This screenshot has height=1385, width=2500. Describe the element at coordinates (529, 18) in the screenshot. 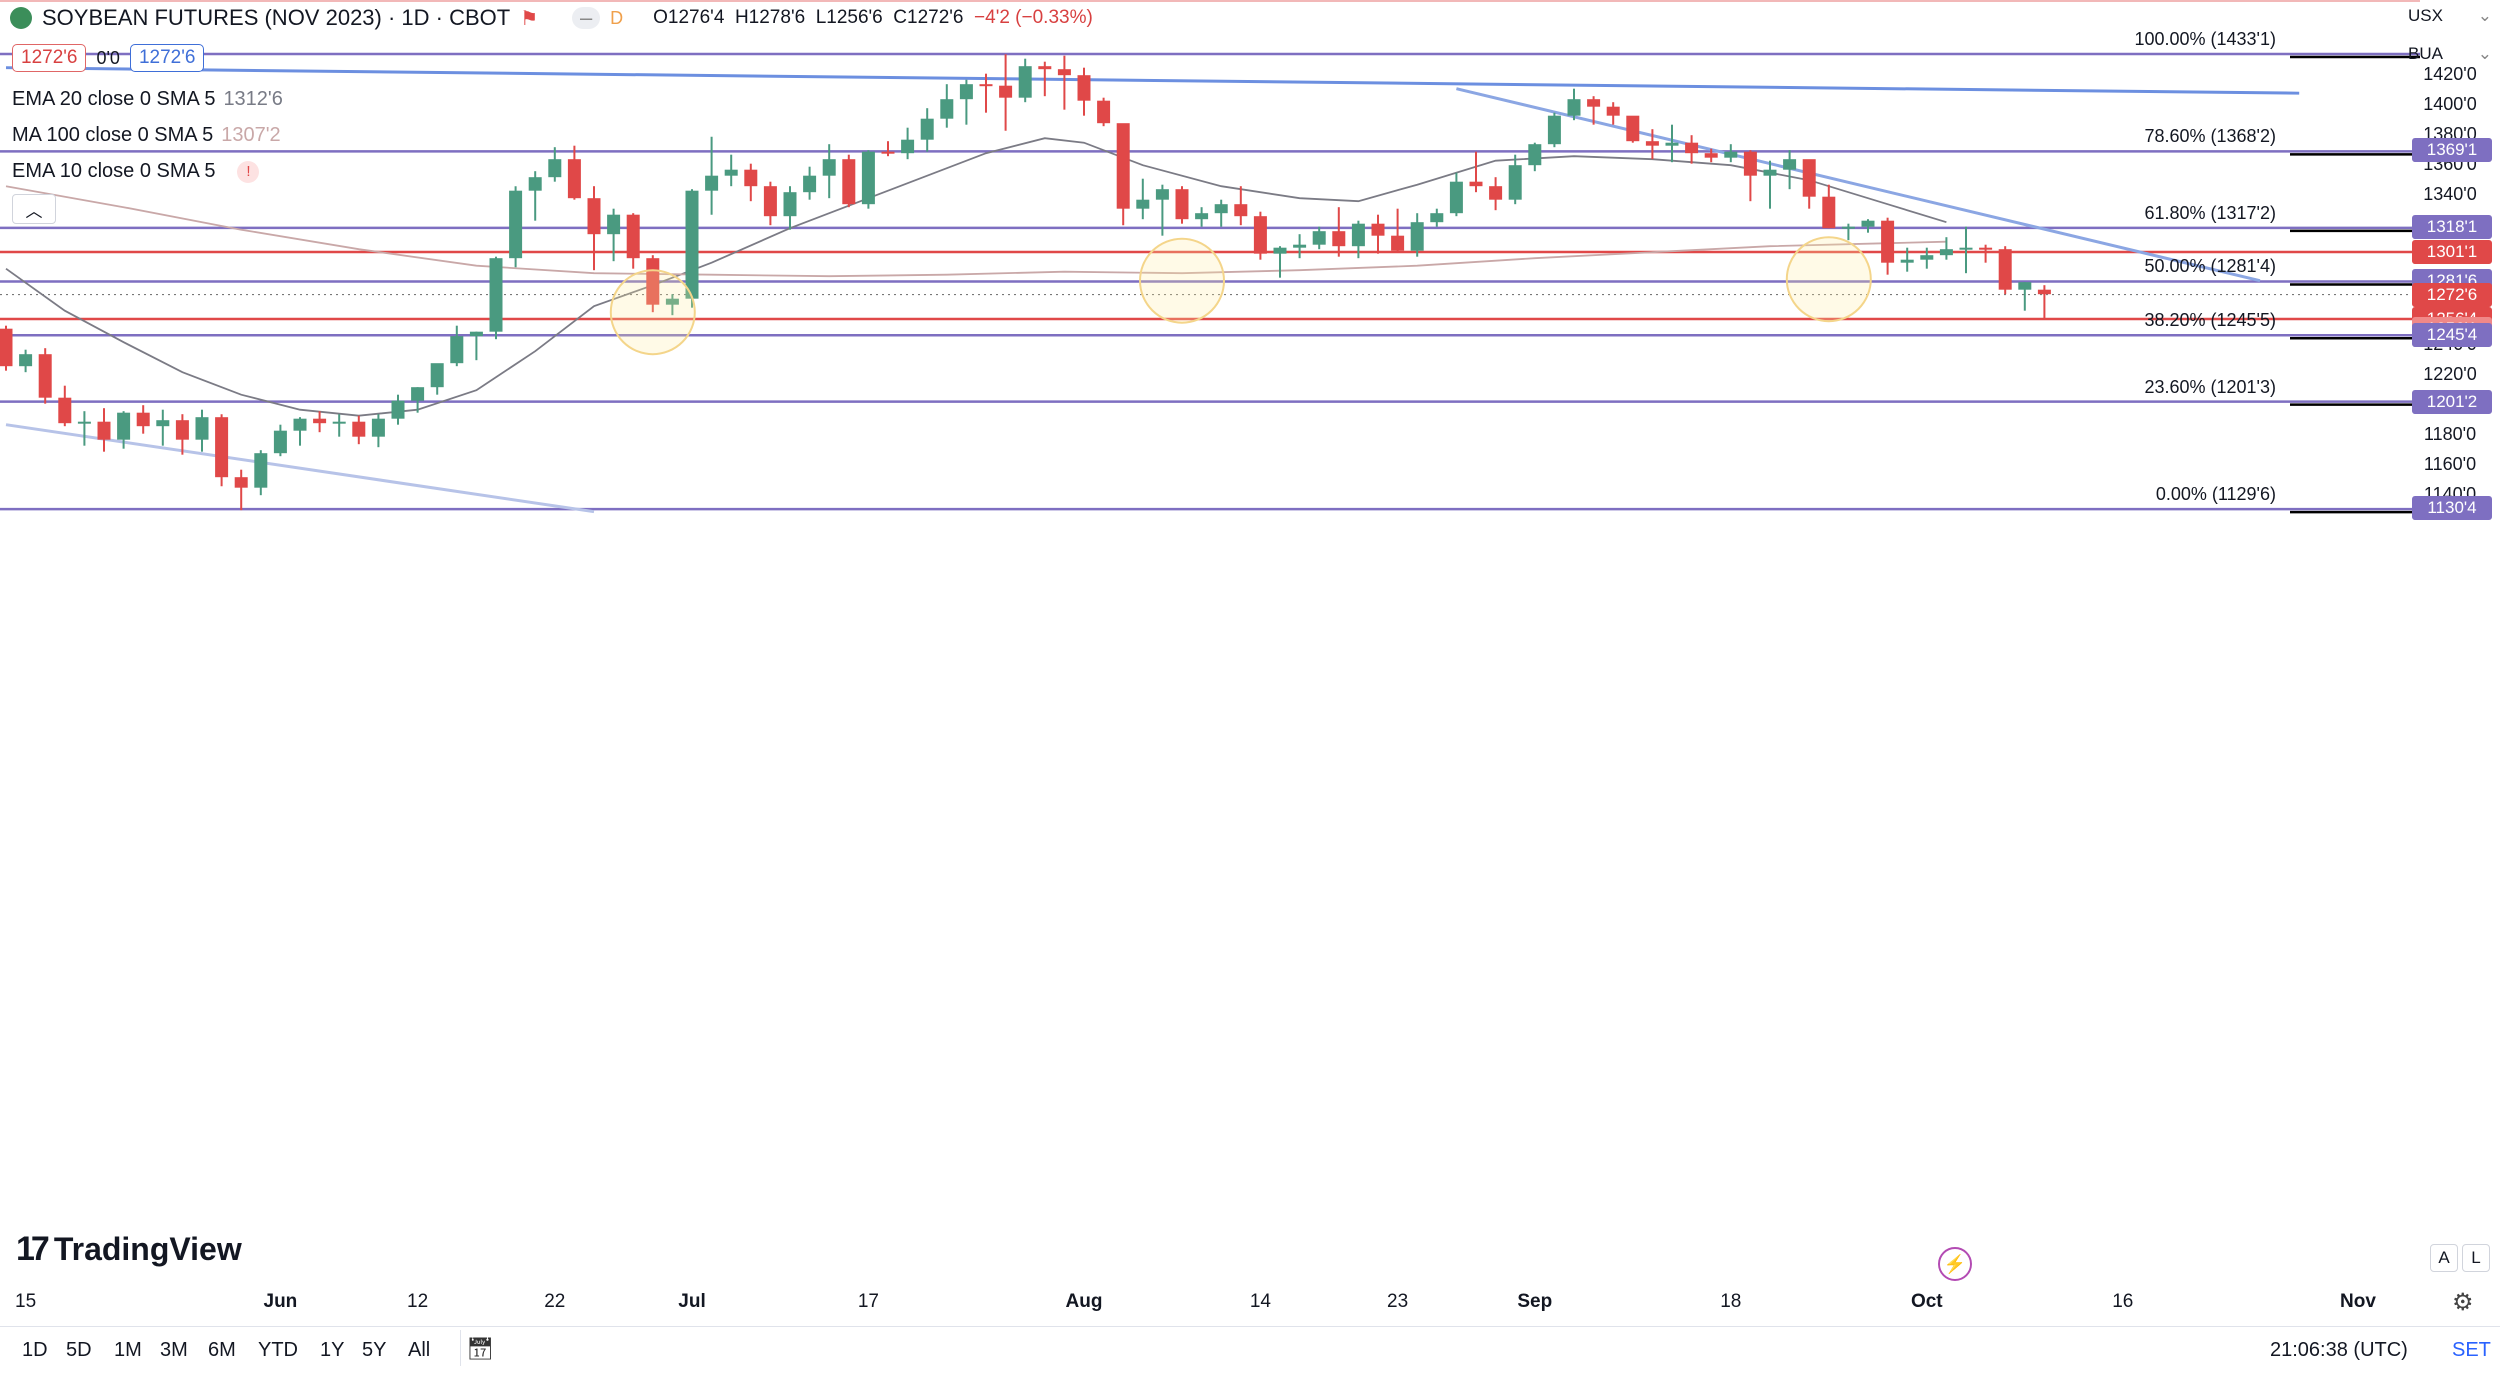

I see `flag-icon: ⚑` at that location.